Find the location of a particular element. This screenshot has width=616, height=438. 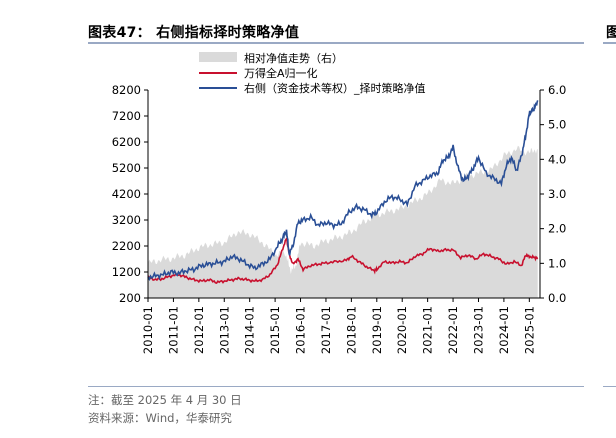

y-right-tick-label: 5.0 is located at coordinates (557, 125).